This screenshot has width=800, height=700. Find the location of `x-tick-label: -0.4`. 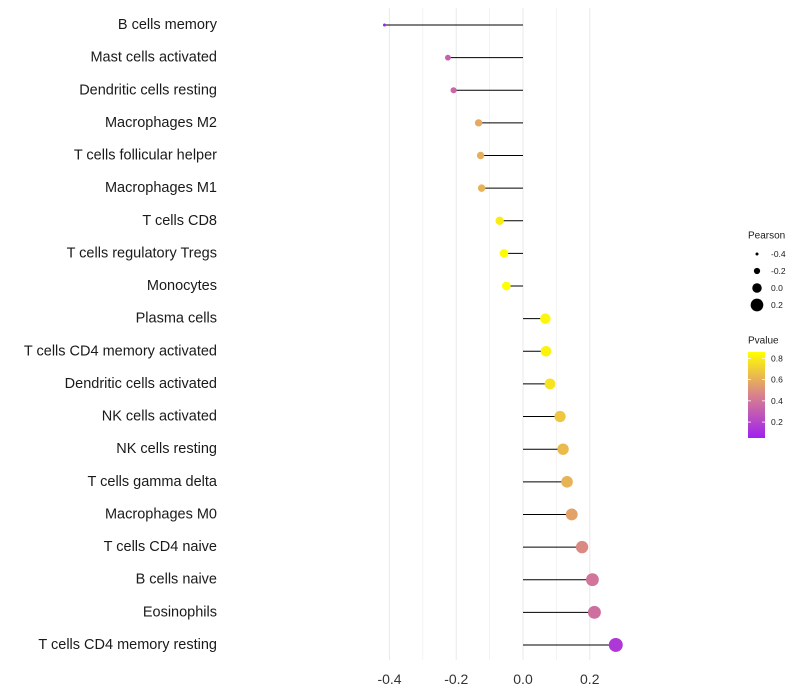

x-tick-label: -0.4 is located at coordinates (389, 679).